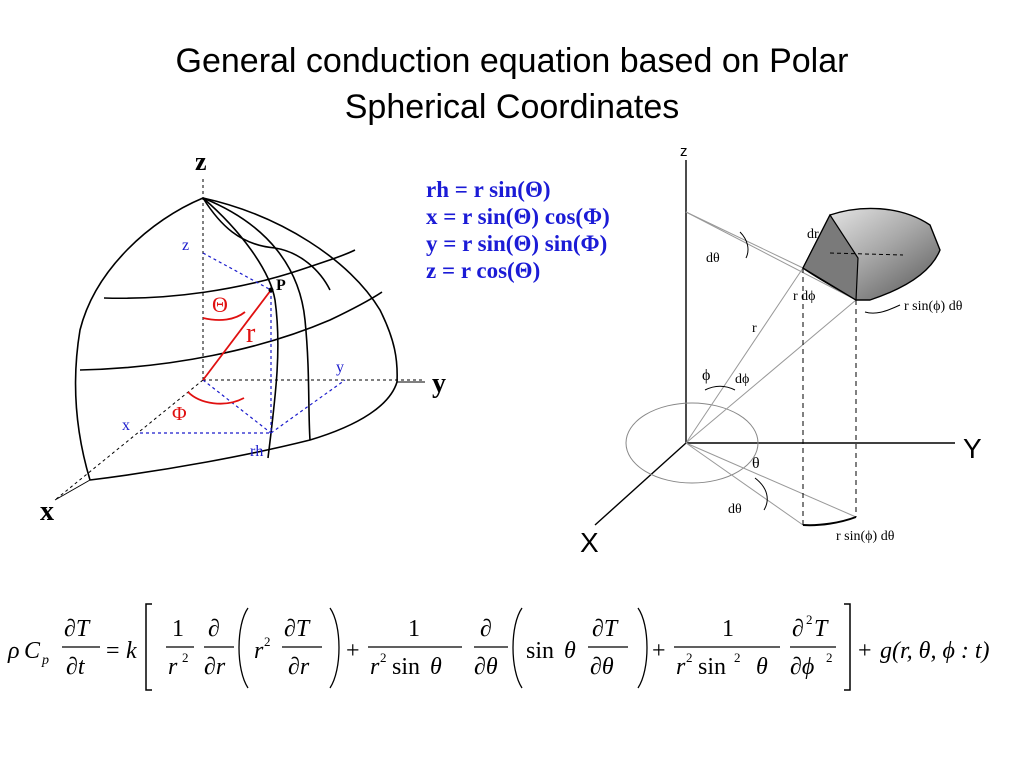 Image resolution: width=1024 pixels, height=768 pixels. What do you see at coordinates (375, 667) in the screenshot?
I see `eq-term2-den: r` at bounding box center [375, 667].